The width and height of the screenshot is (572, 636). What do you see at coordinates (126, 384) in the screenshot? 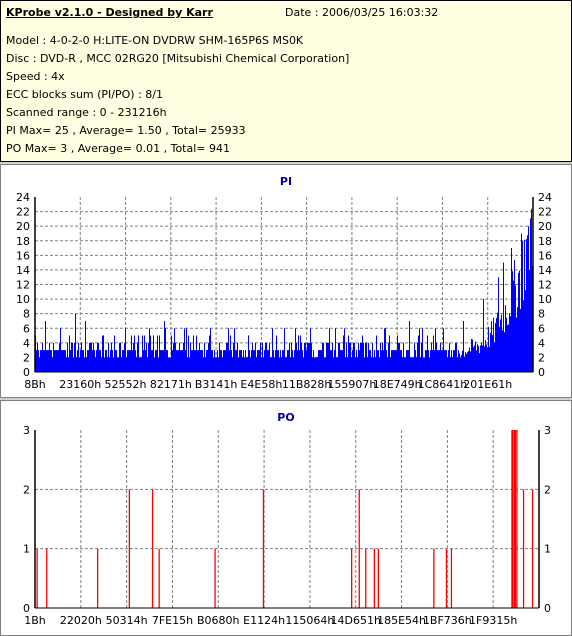
I see `pi-xtick-label: 52552h` at bounding box center [126, 384].